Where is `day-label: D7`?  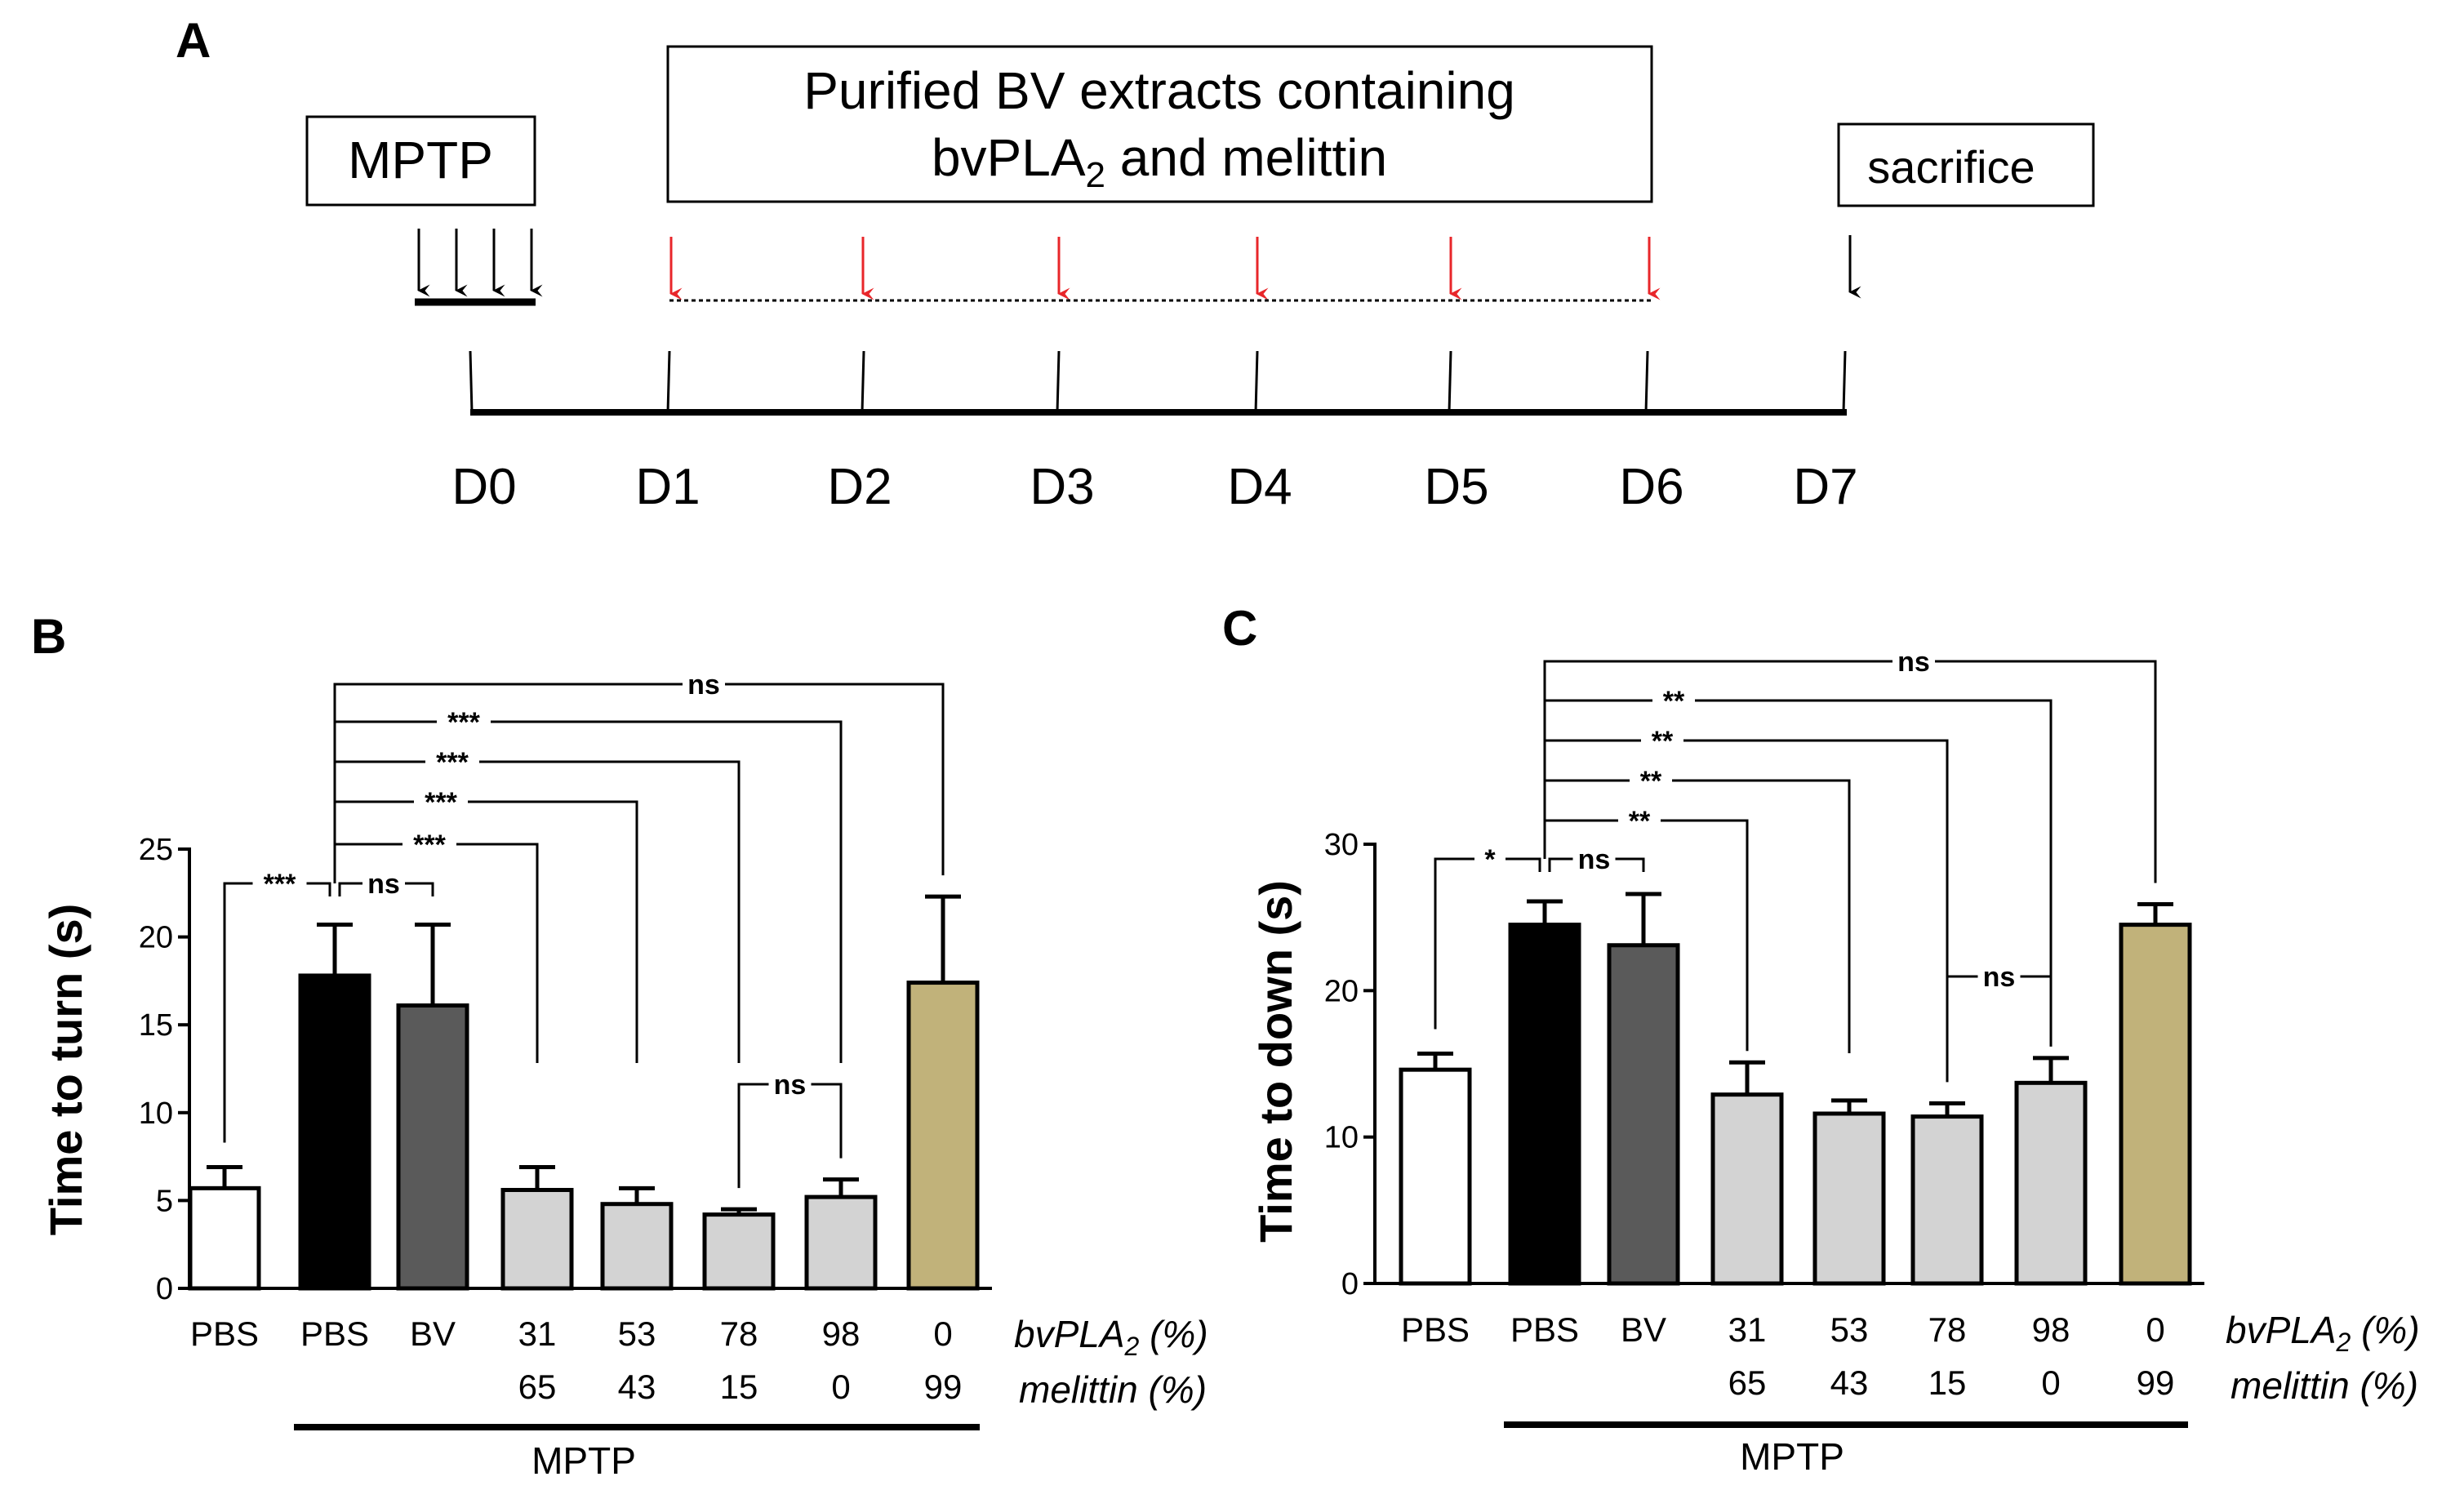 day-label: D7 is located at coordinates (1825, 487).